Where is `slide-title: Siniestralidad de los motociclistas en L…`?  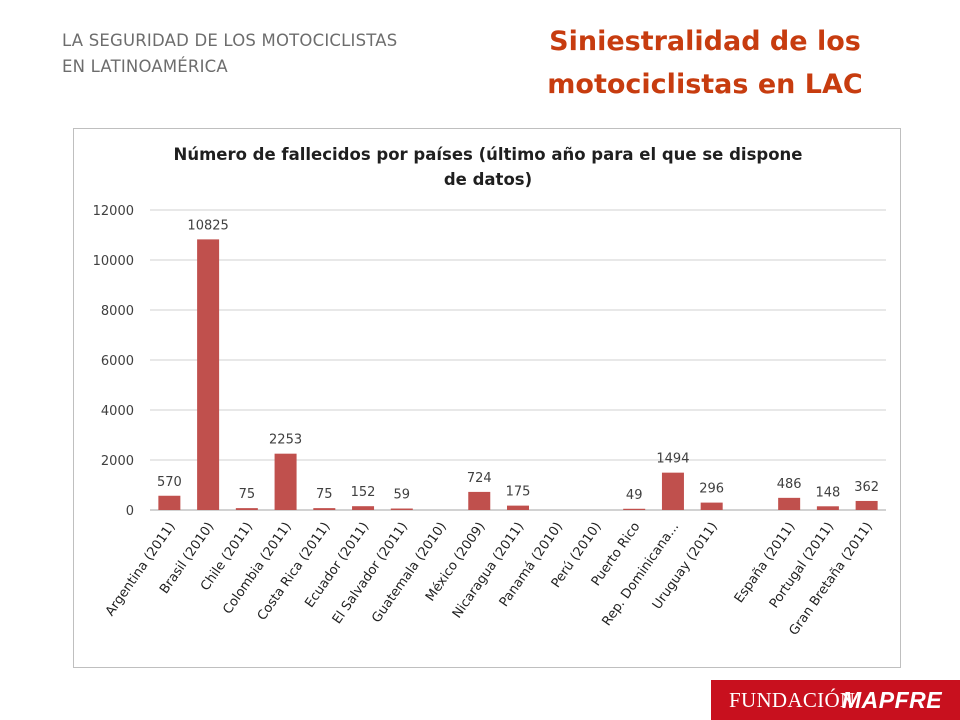
slide-title: Siniestralidad de los motociclistas en L… is located at coordinates (705, 63).